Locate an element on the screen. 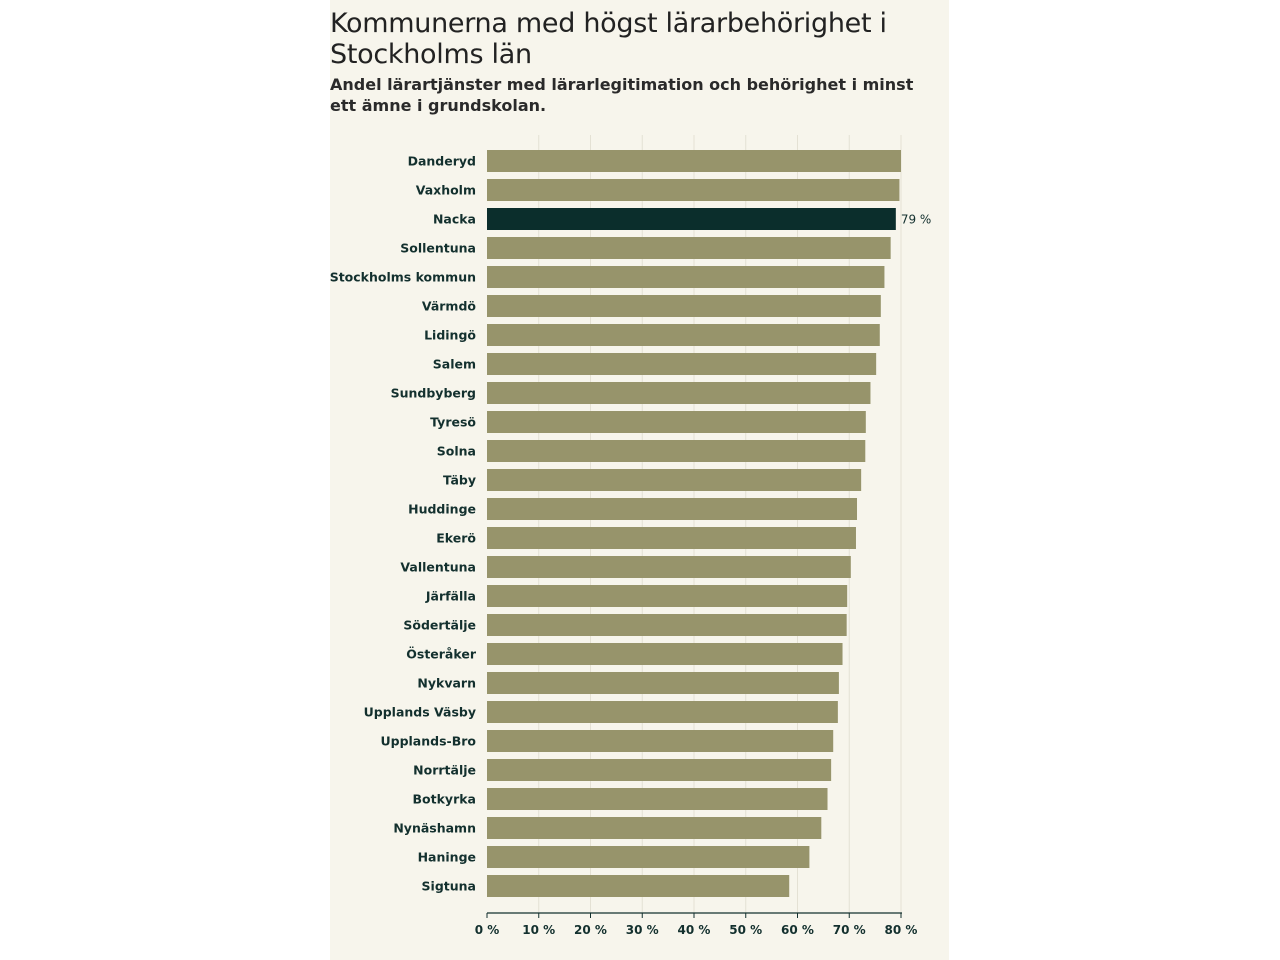 The width and height of the screenshot is (1280, 960). tick-label: 70 % is located at coordinates (849, 930).